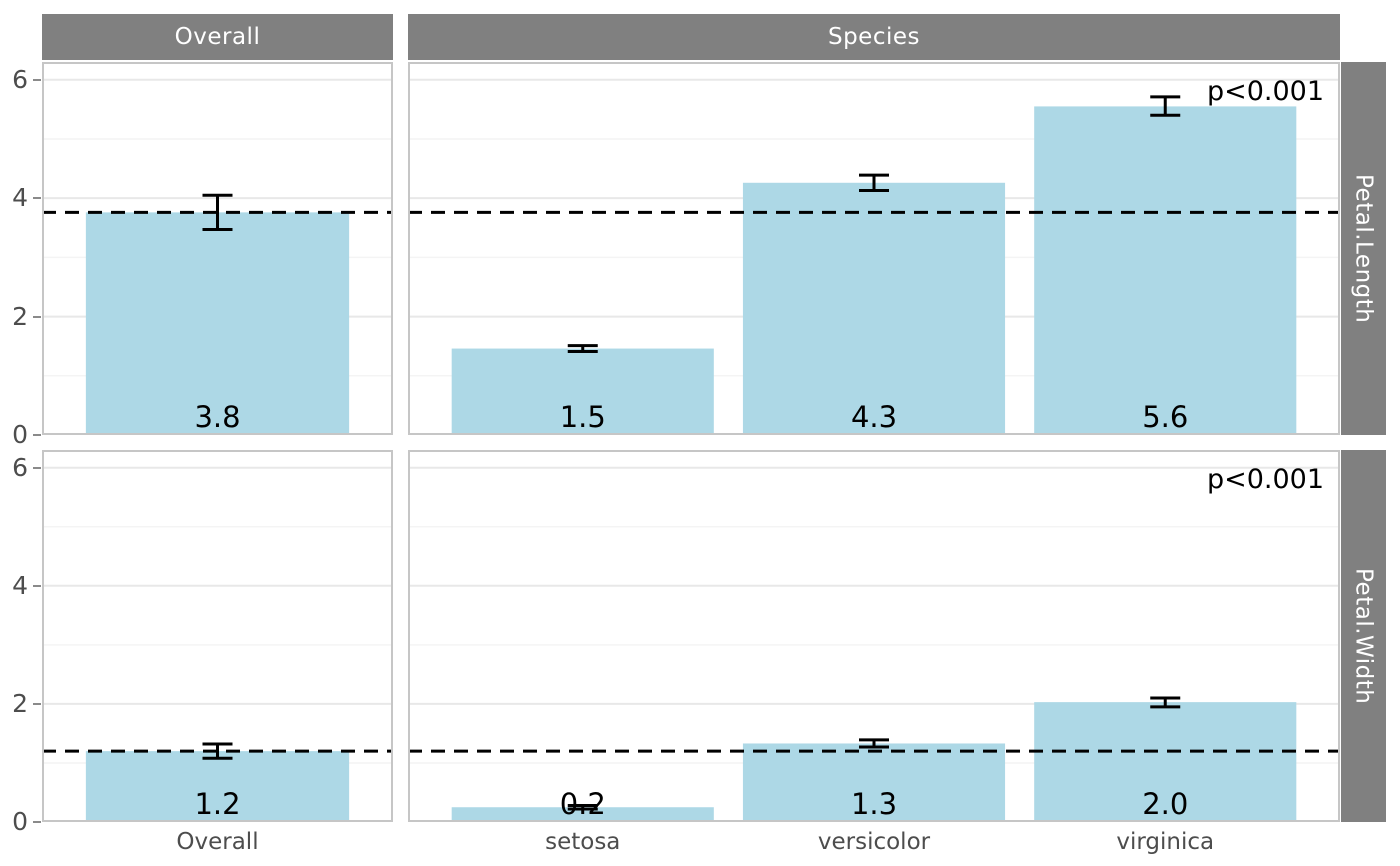  I want to click on facet-strip-label: Species, so click(874, 37).